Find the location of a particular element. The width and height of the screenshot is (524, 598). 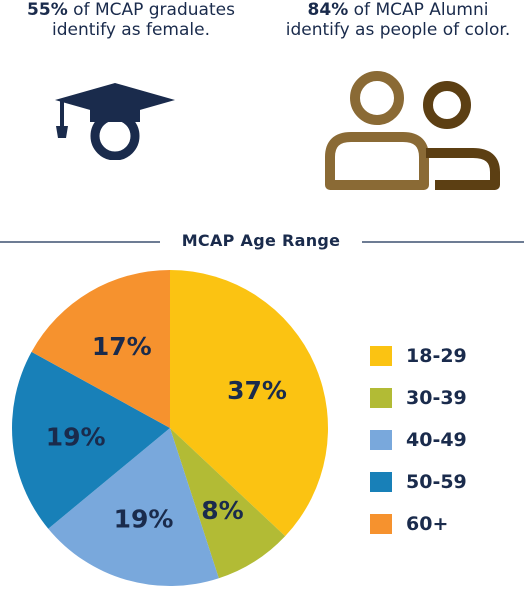

chart-legend: 18-29 30-39 40-49 50-59 60+ is located at coordinates (418, 440).